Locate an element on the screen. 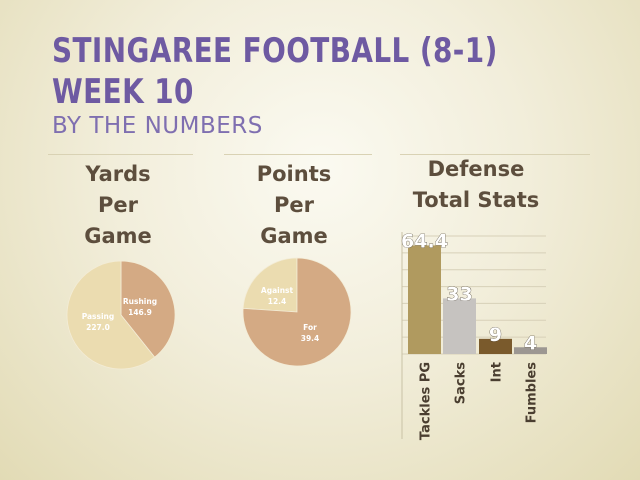  slide-subtitle: BY THE NUMBERS is located at coordinates (157, 126).